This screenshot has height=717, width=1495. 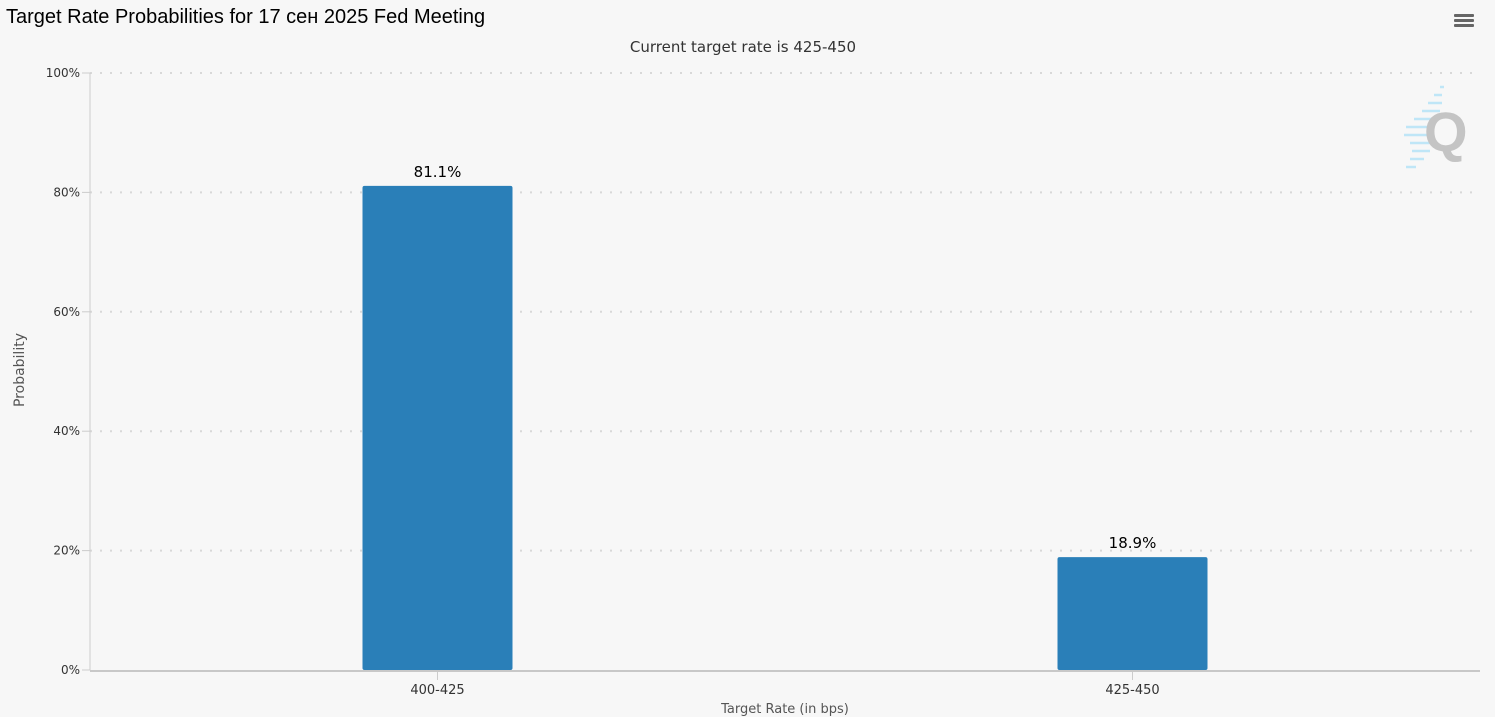 I want to click on y-tick-label: 40%, so click(x=66, y=431).